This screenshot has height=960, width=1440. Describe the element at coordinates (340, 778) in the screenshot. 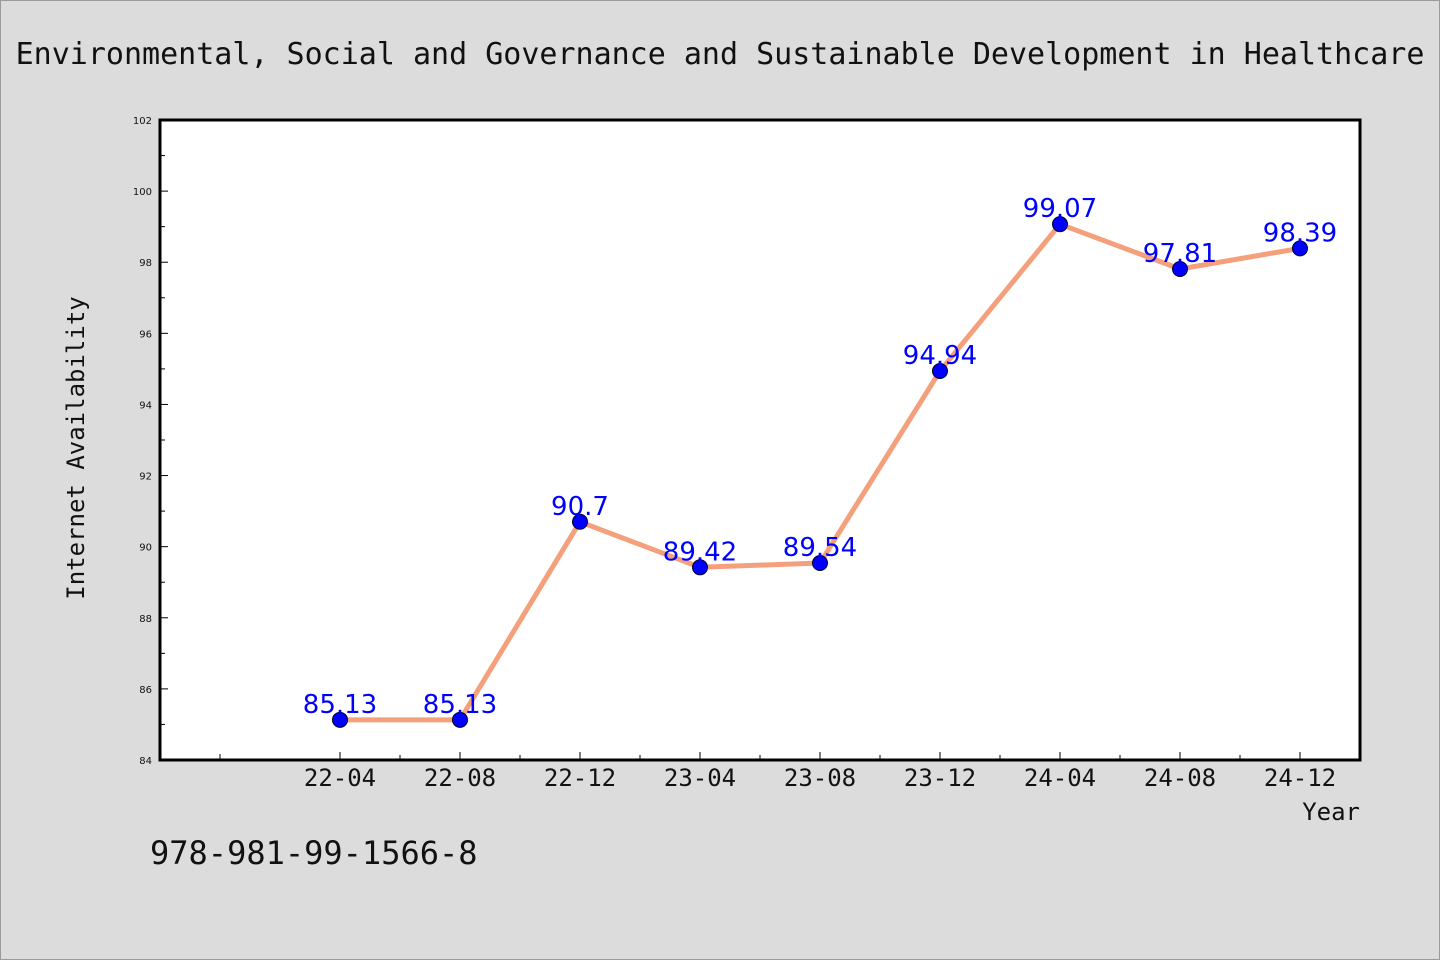

I see `x-tick-label: 22-04` at that location.